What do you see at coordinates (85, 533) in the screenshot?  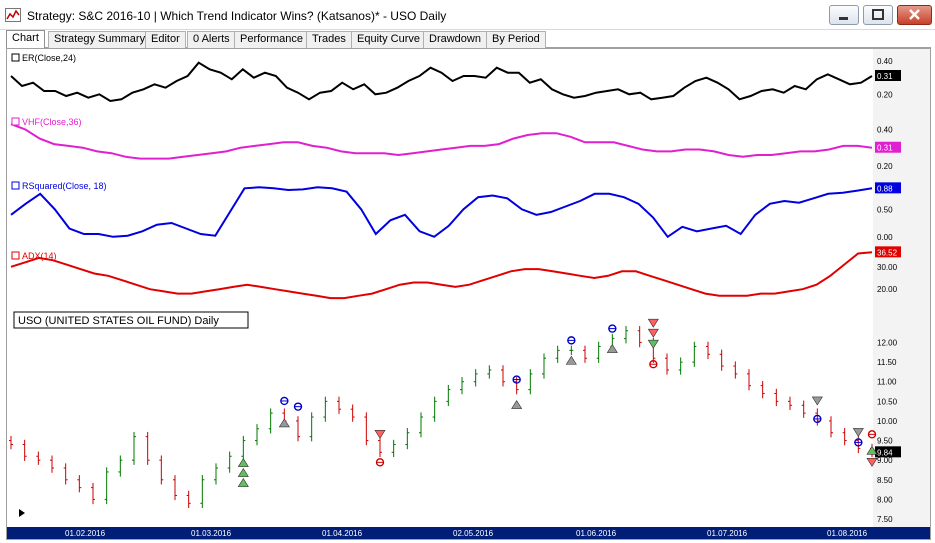 I see `date-tick-0: 01.02.2016` at bounding box center [85, 533].